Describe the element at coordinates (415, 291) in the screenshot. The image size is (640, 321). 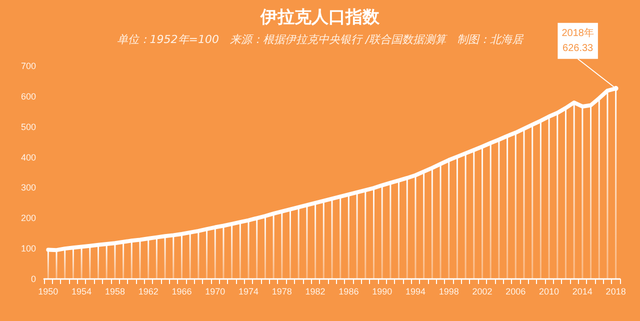
I see `x-tick-label: 1994` at that location.